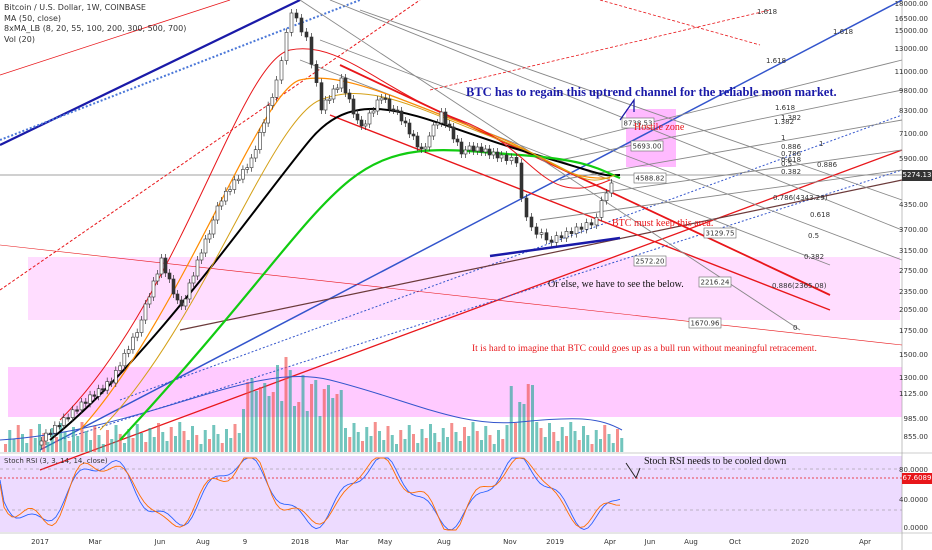 Image resolution: width=932 pixels, height=550 pixels. I want to click on fib-level-label: 0.618, so click(820, 215).